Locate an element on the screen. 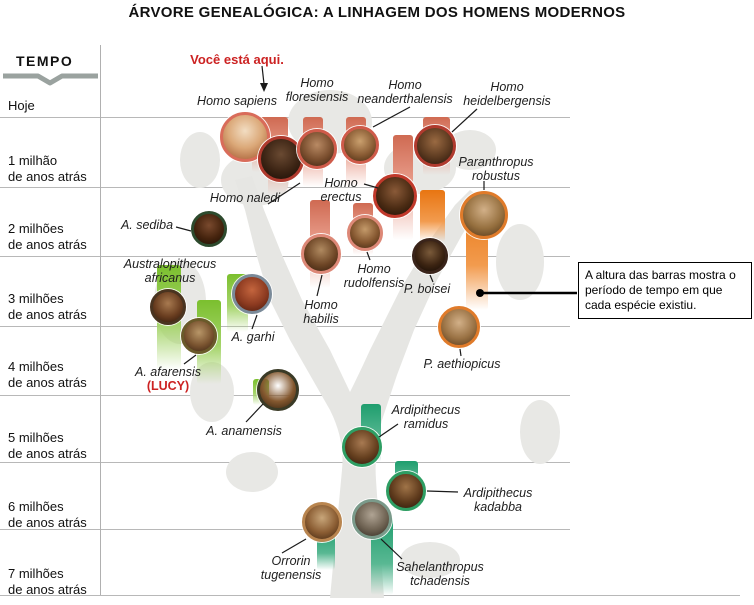 The image size is (754, 605). species-portrait-orrorin is located at coordinates (322, 522).